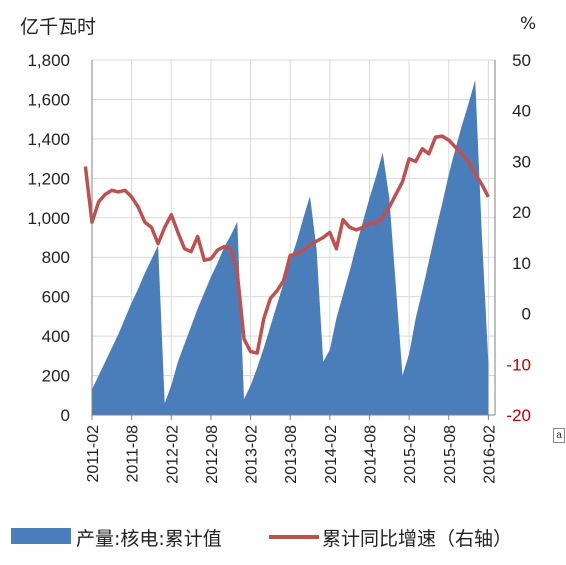  Describe the element at coordinates (56, 257) in the screenshot. I see `left-tick-label: 800` at that location.